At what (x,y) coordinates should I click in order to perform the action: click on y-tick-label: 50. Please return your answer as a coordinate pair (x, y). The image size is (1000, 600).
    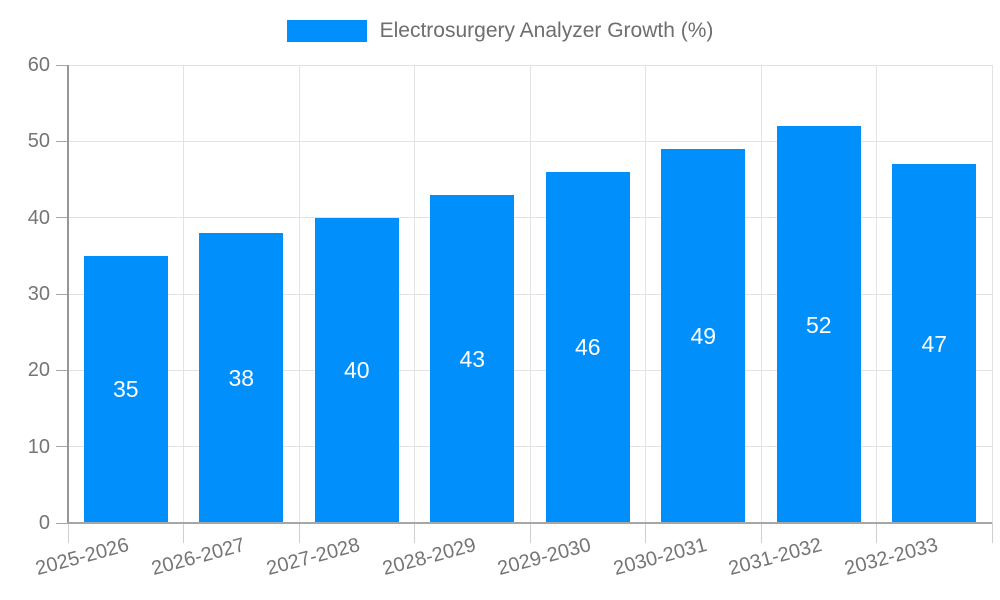
    Looking at the image, I should click on (38, 141).